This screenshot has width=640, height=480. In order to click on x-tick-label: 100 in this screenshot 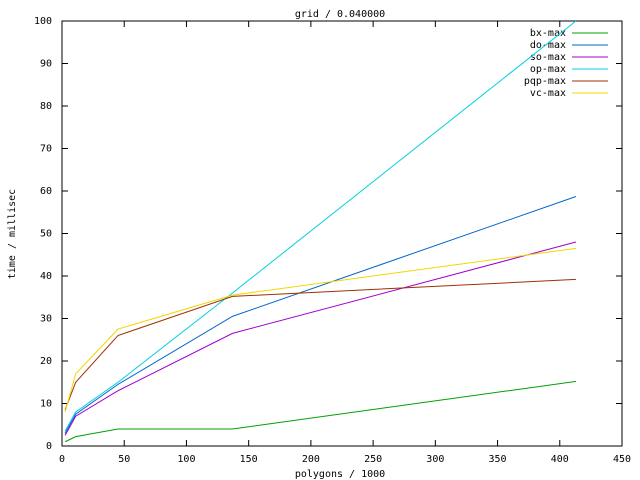, I will do `click(186, 459)`.